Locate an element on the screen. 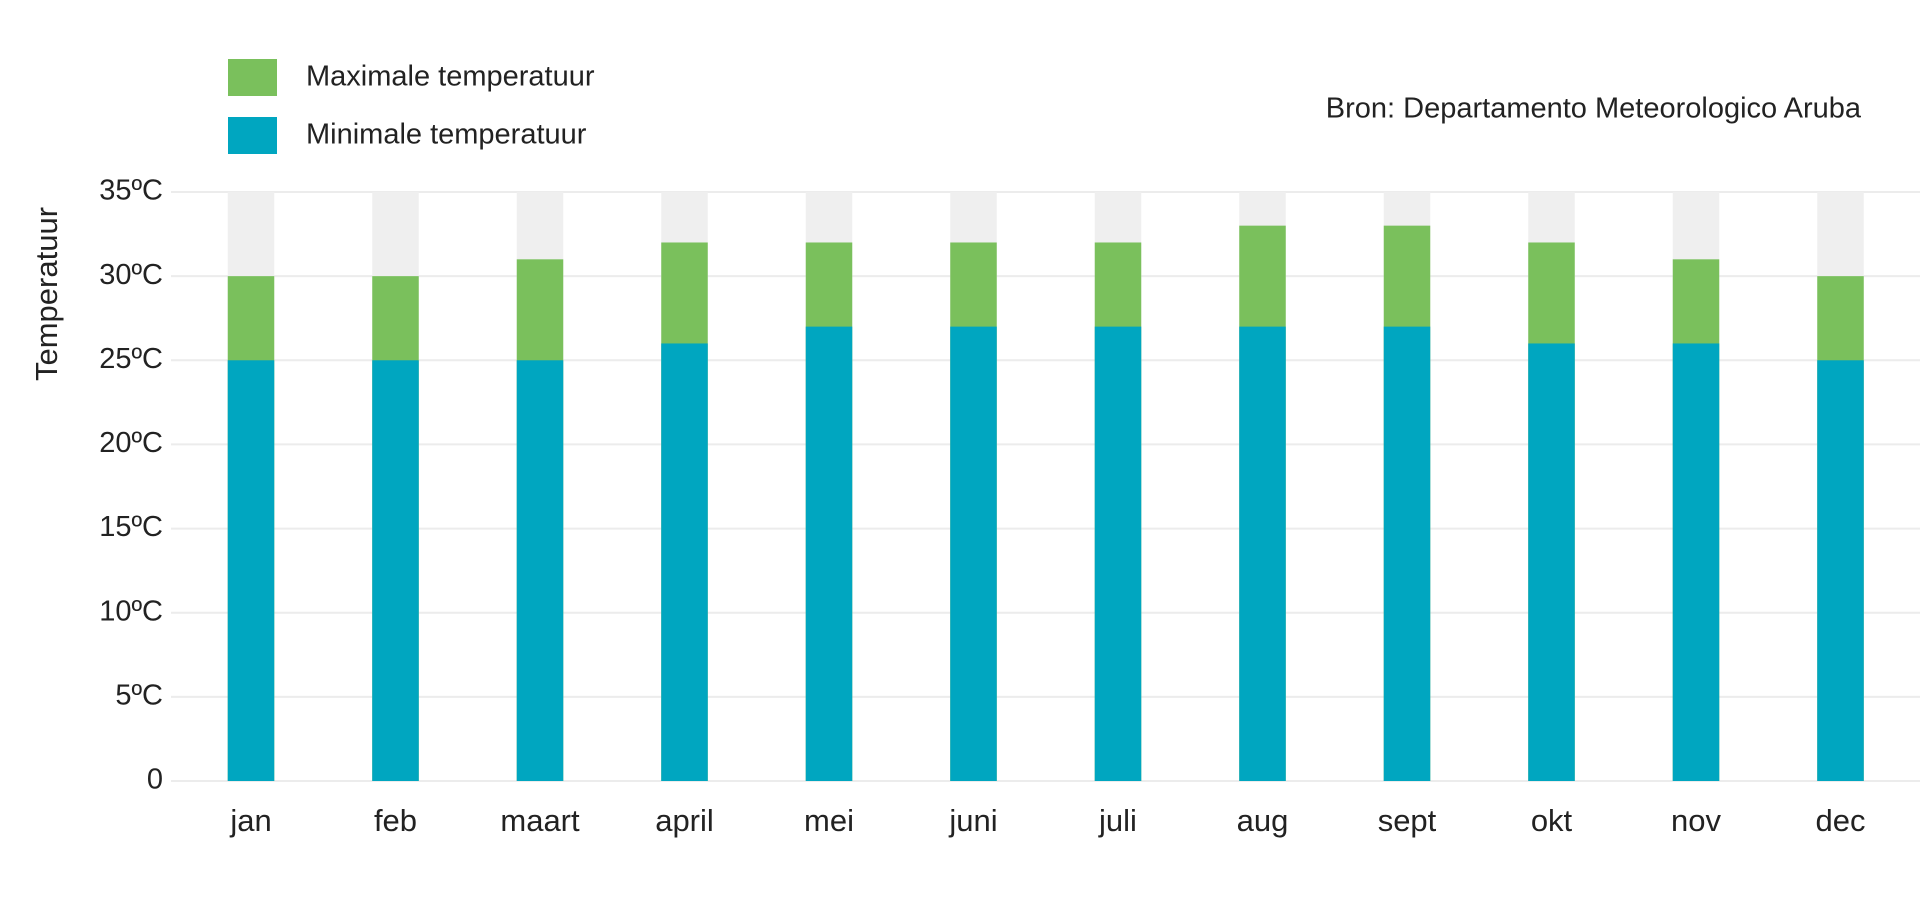  x-tick-label: feb is located at coordinates (395, 820).